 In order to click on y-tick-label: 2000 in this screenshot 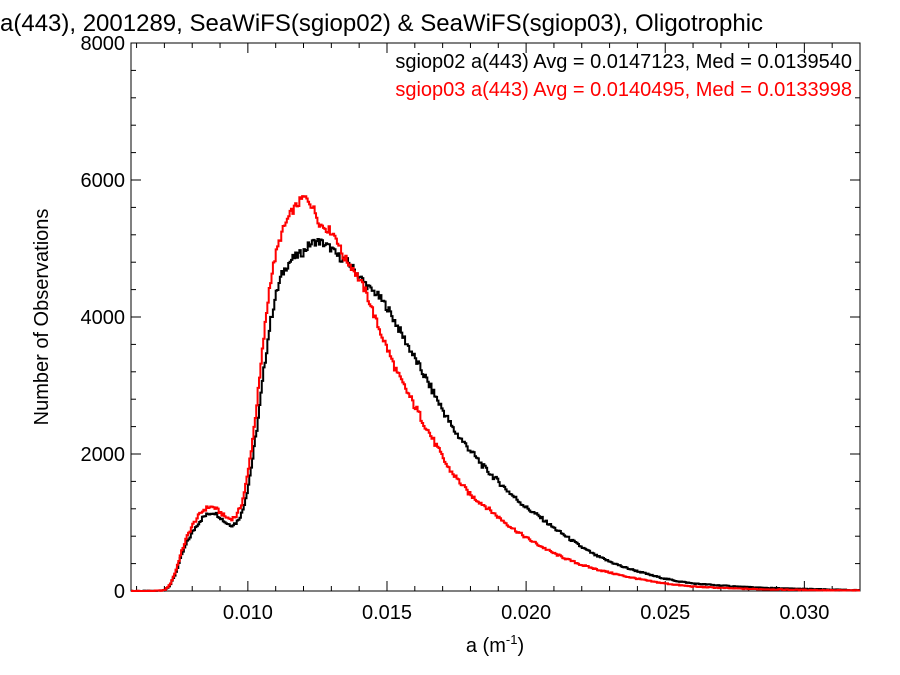, I will do `click(103, 455)`.